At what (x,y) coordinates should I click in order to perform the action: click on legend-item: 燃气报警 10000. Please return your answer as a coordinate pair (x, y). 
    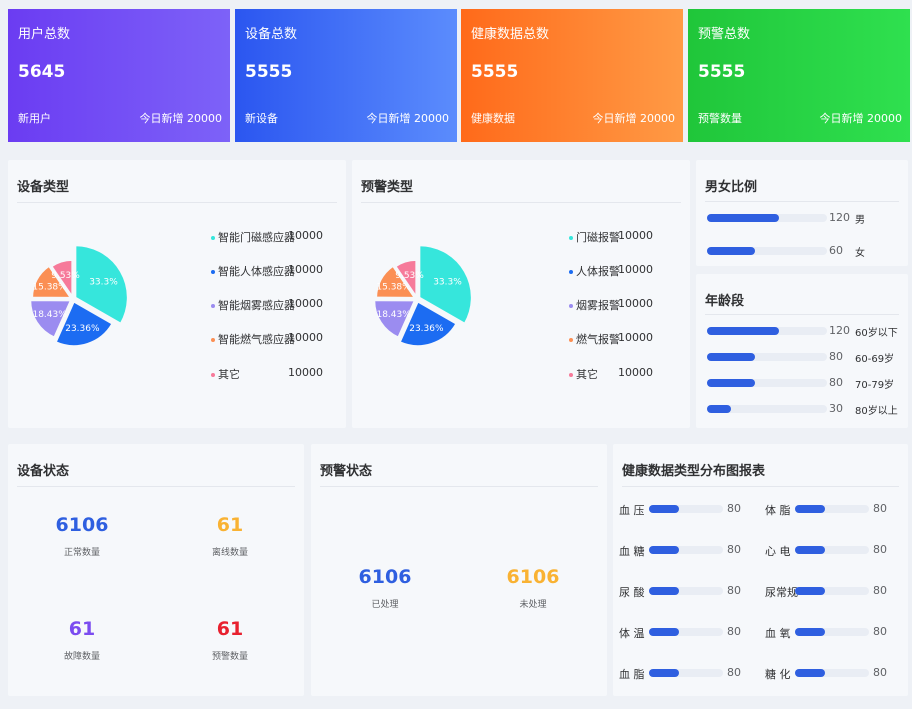
    Looking at the image, I should click on (611, 339).